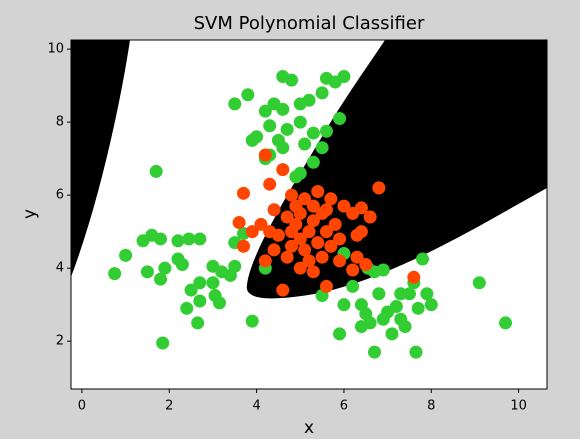  Describe the element at coordinates (309, 23) in the screenshot. I see `chart-title: SVM Polynomial Classifier` at that location.